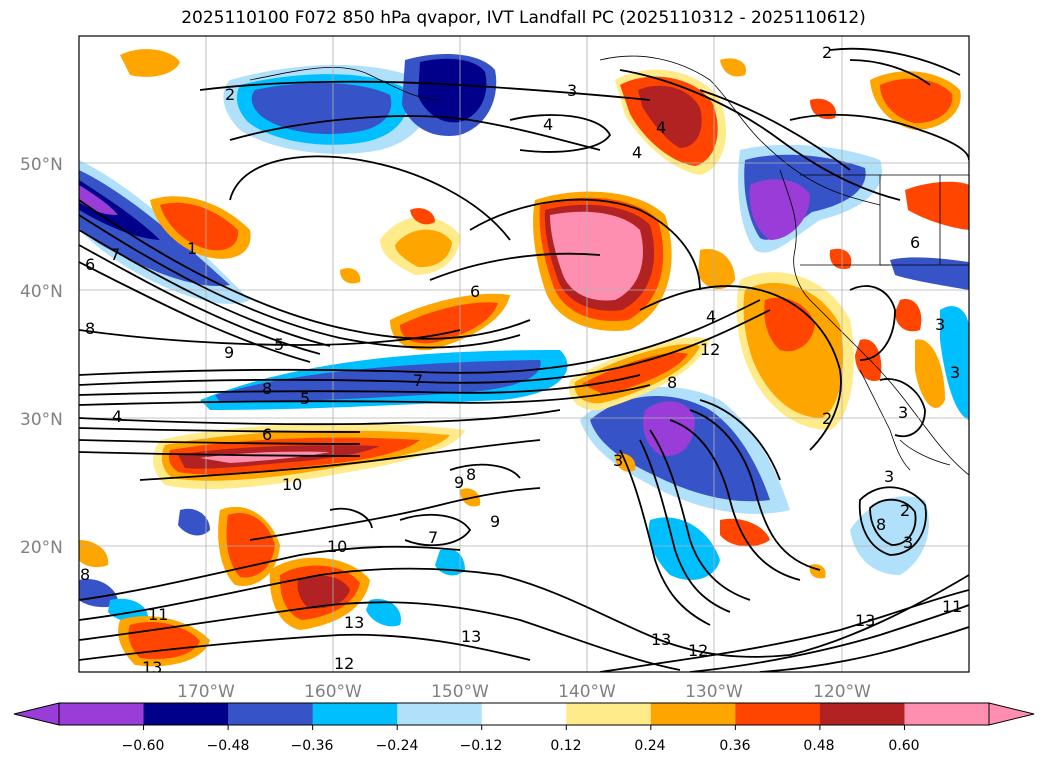 The height and width of the screenshot is (765, 1047). I want to click on colorbar-tick-label: 0.48, so click(818, 746).